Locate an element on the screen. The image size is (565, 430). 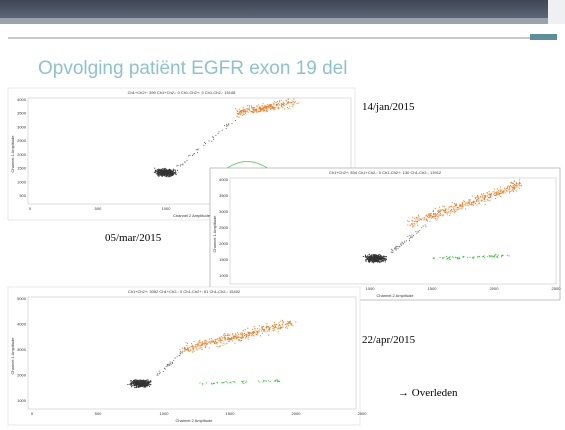
y-tick-label: 4000 is located at coordinates (22, 99).